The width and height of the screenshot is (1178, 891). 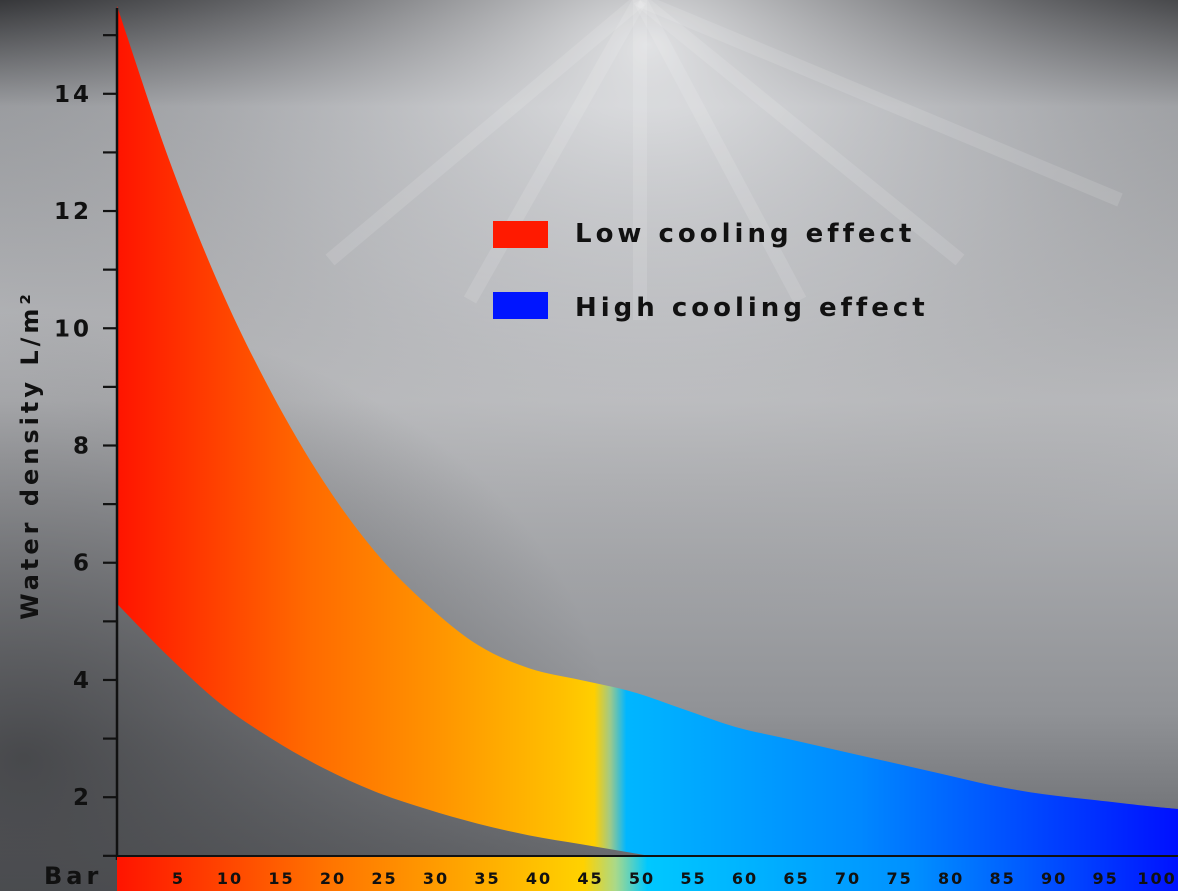 What do you see at coordinates (82, 447) in the screenshot?
I see `y-tick-label: 8` at bounding box center [82, 447].